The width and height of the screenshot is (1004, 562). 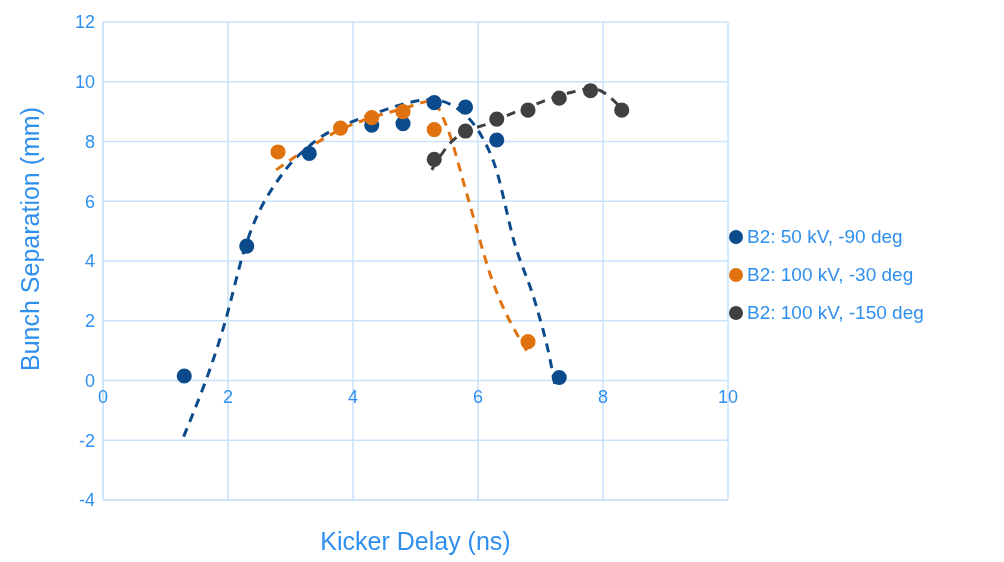 What do you see at coordinates (89, 380) in the screenshot?
I see `y-tick-label: 0` at bounding box center [89, 380].